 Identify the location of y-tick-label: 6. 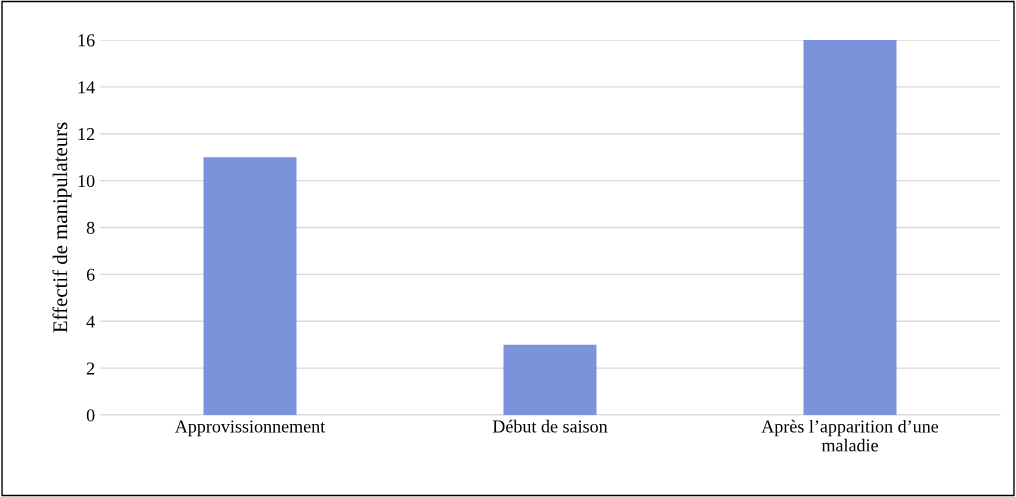
(90, 274).